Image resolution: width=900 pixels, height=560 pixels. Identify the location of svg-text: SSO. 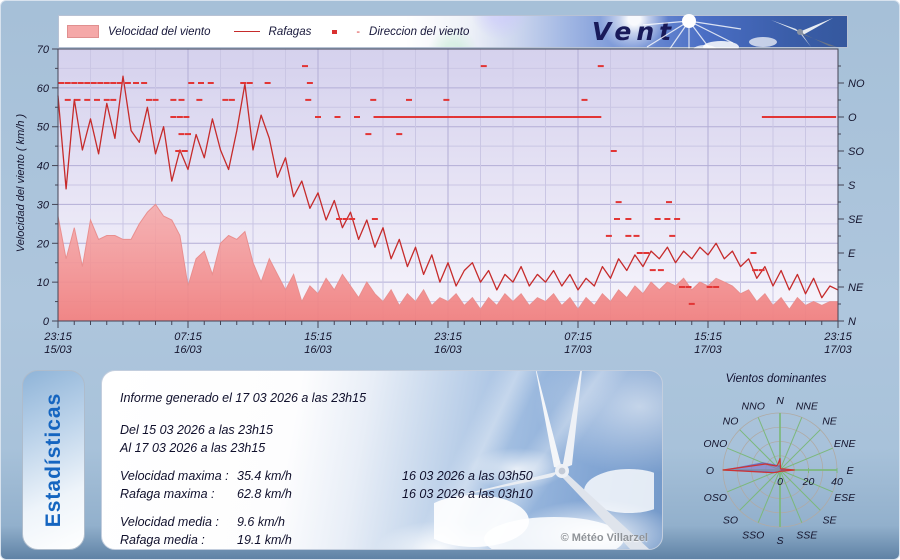
(753, 536).